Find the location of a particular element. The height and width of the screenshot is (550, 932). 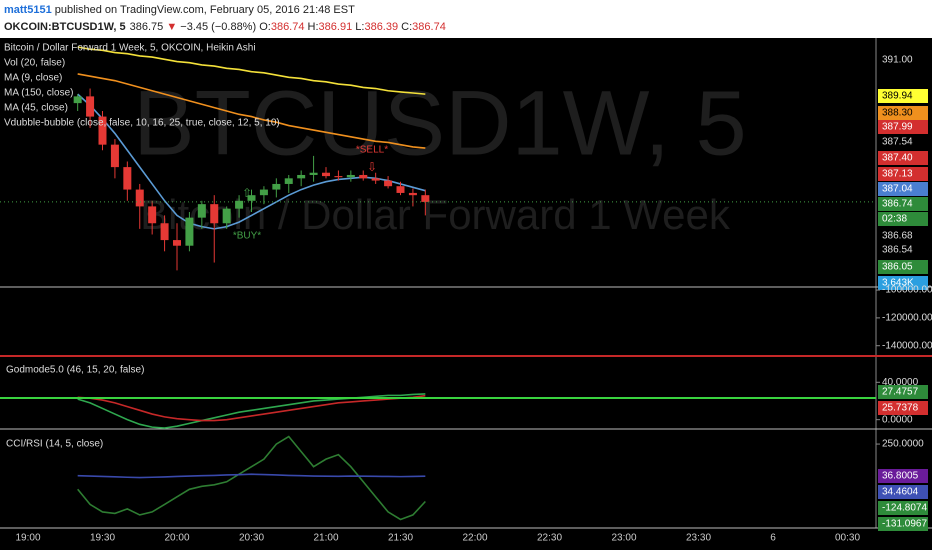

y-tick-label: -100000.0000 is located at coordinates (907, 290).